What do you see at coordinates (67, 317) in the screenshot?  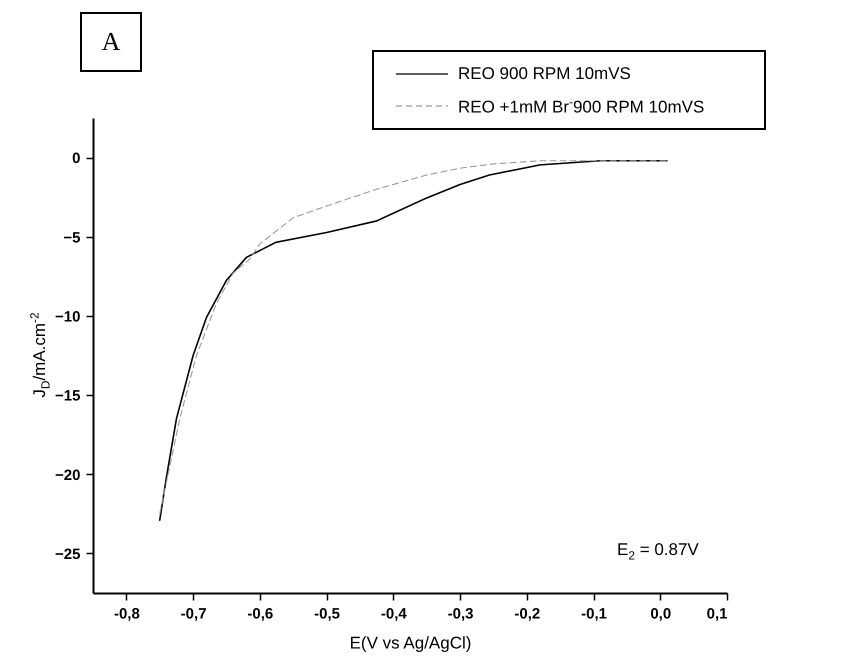 I see `y-tick-label: −10` at bounding box center [67, 317].